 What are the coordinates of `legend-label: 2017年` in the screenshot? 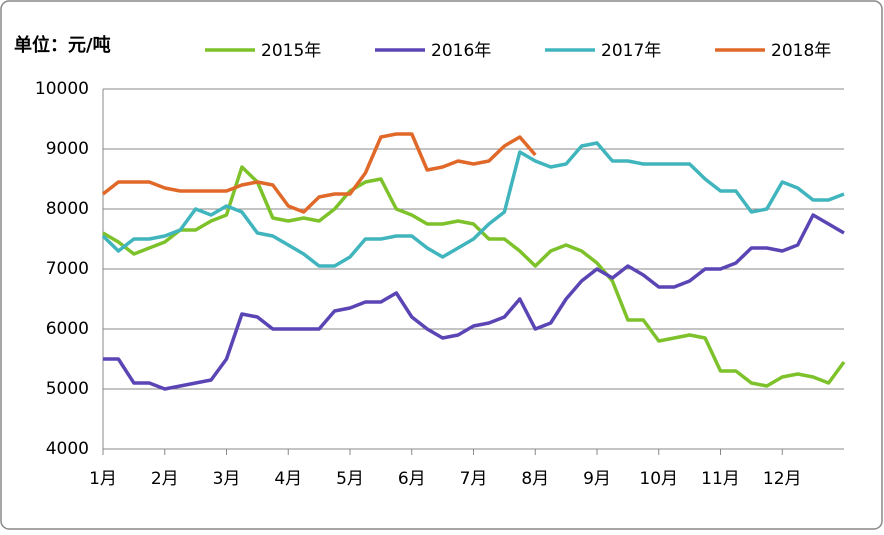 It's located at (631, 51).